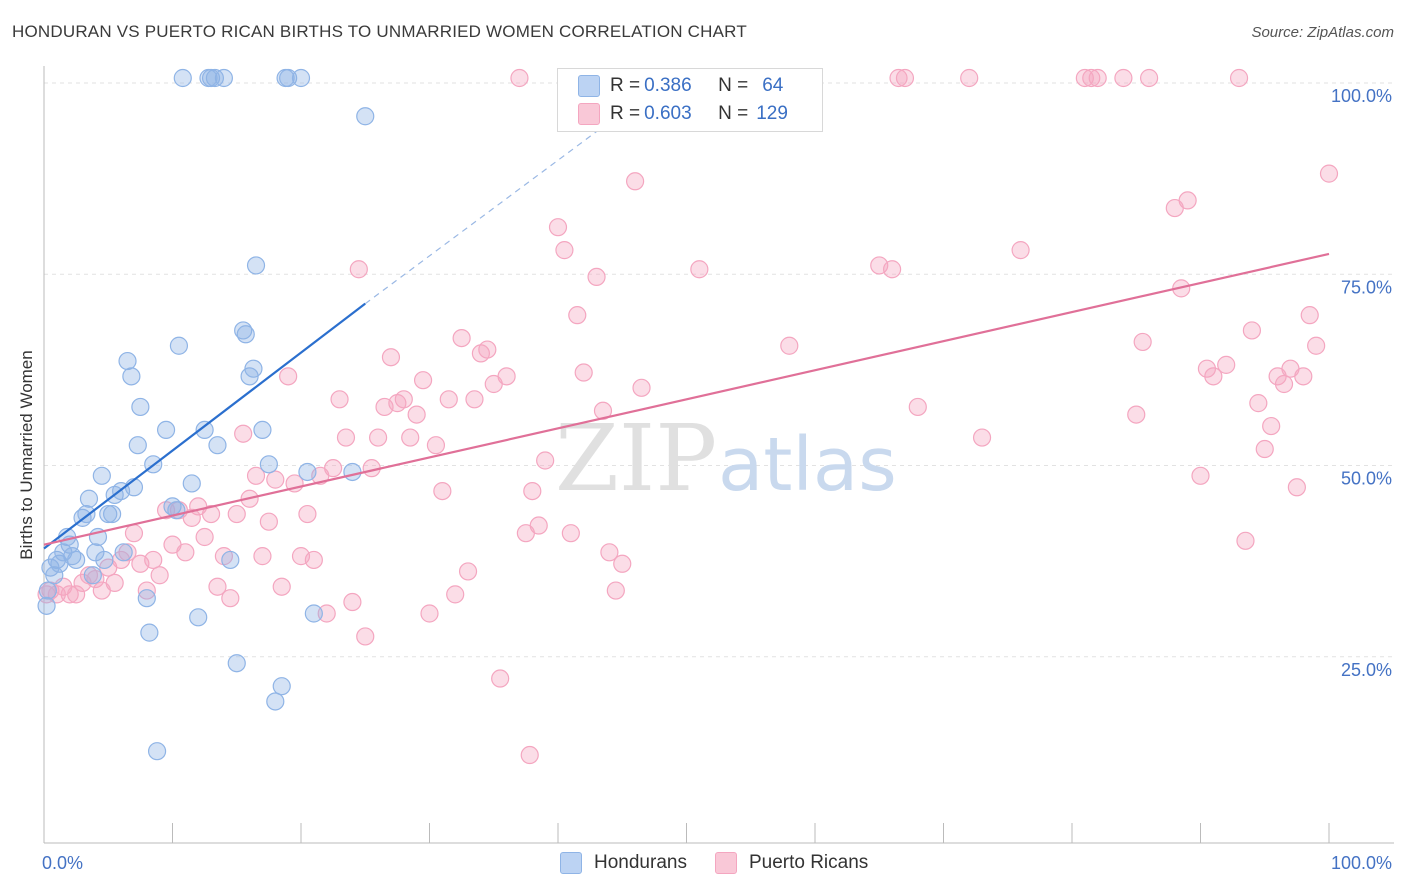 The width and height of the screenshot is (1406, 892). I want to click on y-tick-label: 25.0%, so click(1366, 670).